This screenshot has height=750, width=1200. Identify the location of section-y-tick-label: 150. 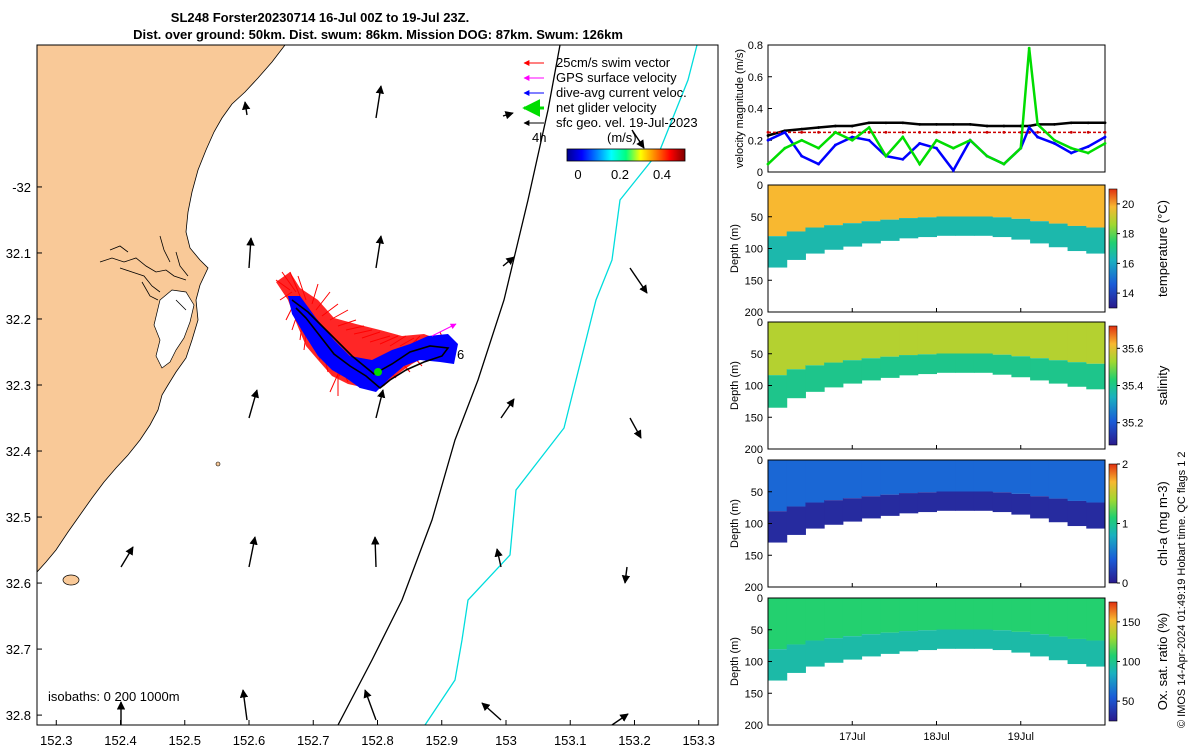
(754, 694).